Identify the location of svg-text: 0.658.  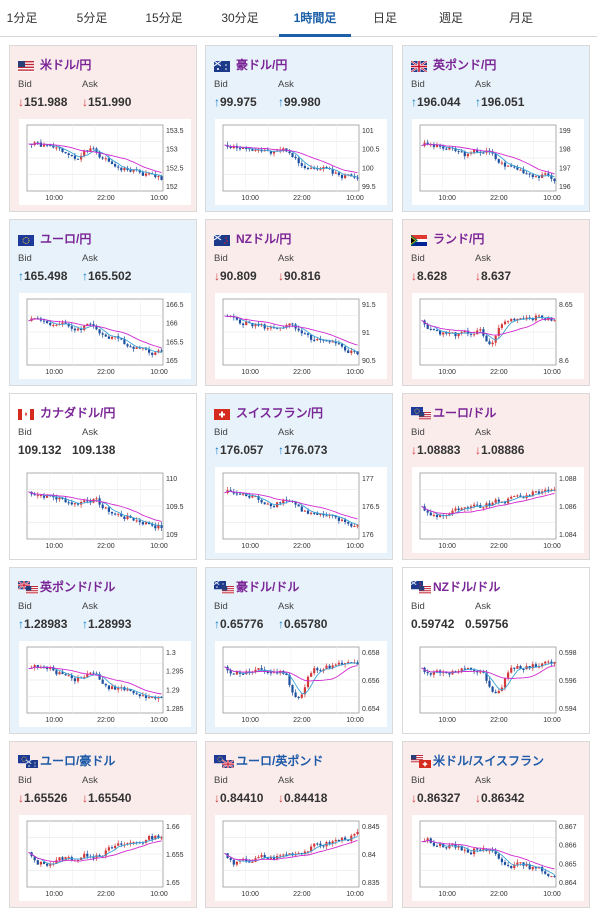
(371, 653).